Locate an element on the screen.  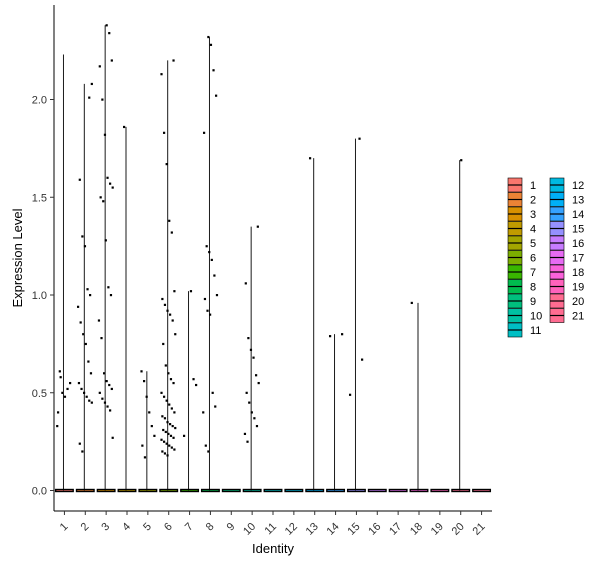
legend-label: 2 is located at coordinates (533, 201).